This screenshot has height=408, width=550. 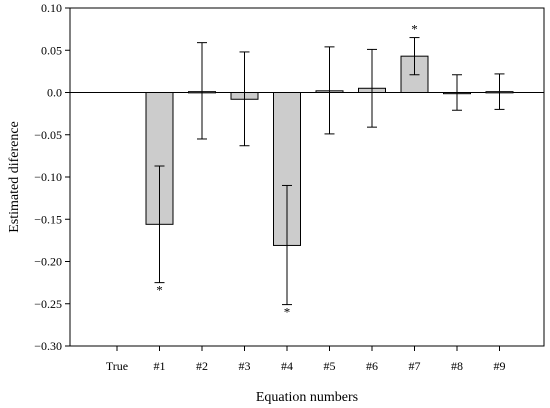 What do you see at coordinates (307, 397) in the screenshot?
I see `x-axis-title: Equation numbers` at bounding box center [307, 397].